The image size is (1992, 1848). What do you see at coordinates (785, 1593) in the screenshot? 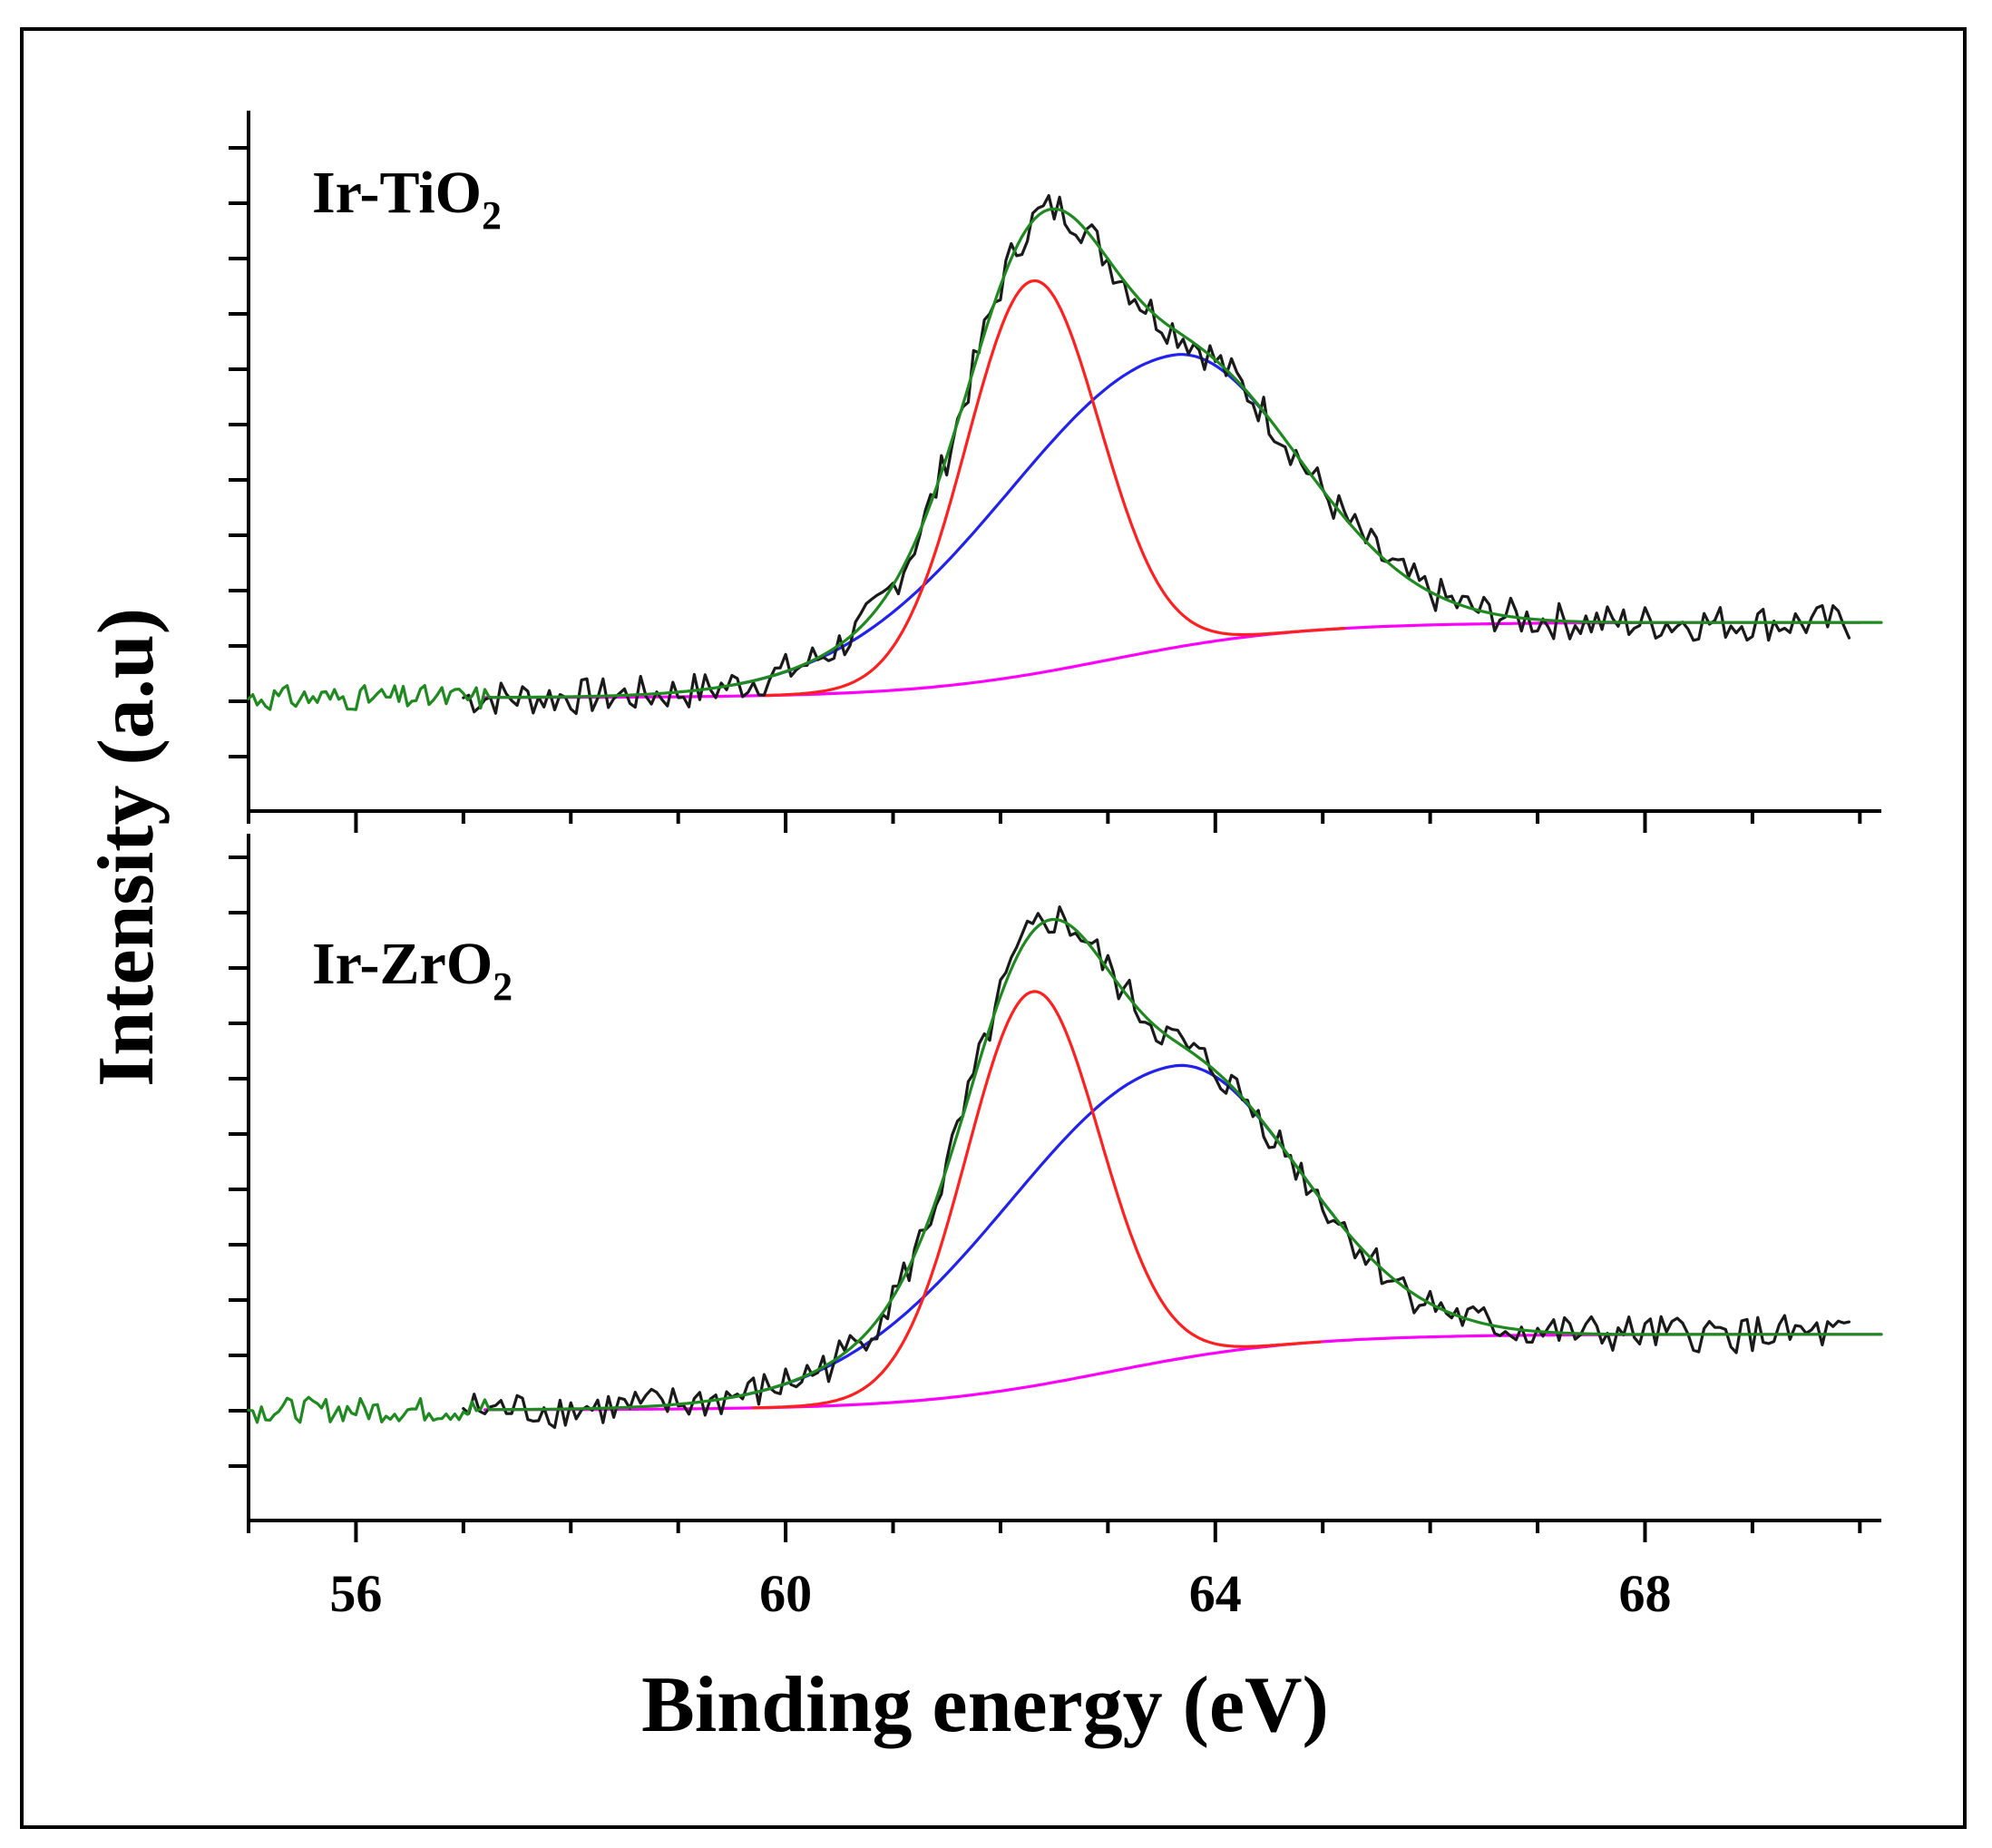
I see `x-tick-label: 60` at bounding box center [785, 1593].